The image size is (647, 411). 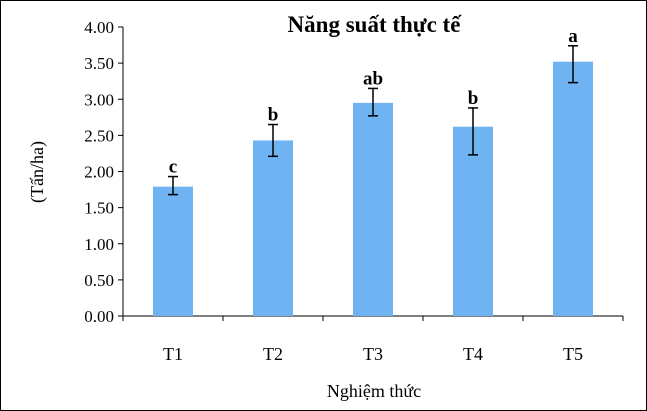 I want to click on x-category-label-t4: T4, so click(x=473, y=354).